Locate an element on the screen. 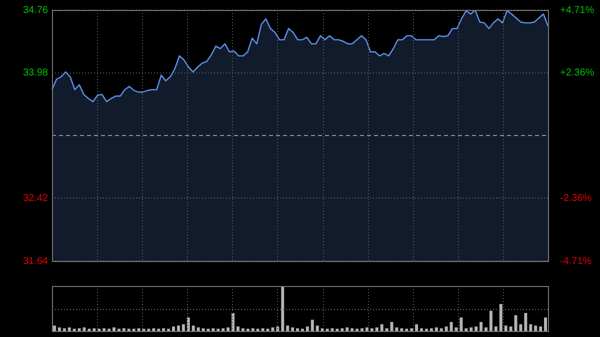 This screenshot has width=600, height=337. y2-tick-label: -4.71% is located at coordinates (576, 261).